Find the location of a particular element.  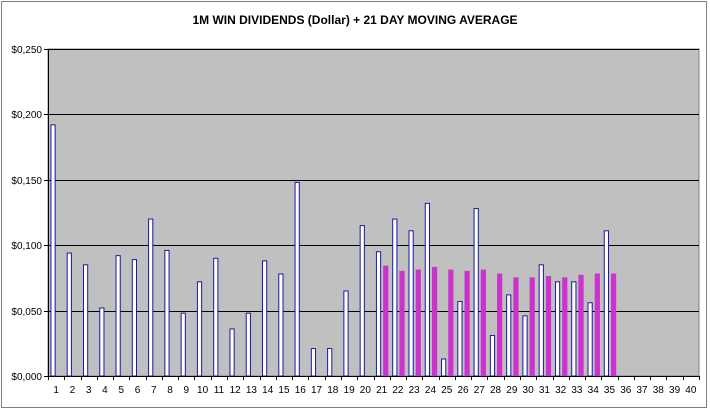

x-tick-label: 26 is located at coordinates (463, 390).